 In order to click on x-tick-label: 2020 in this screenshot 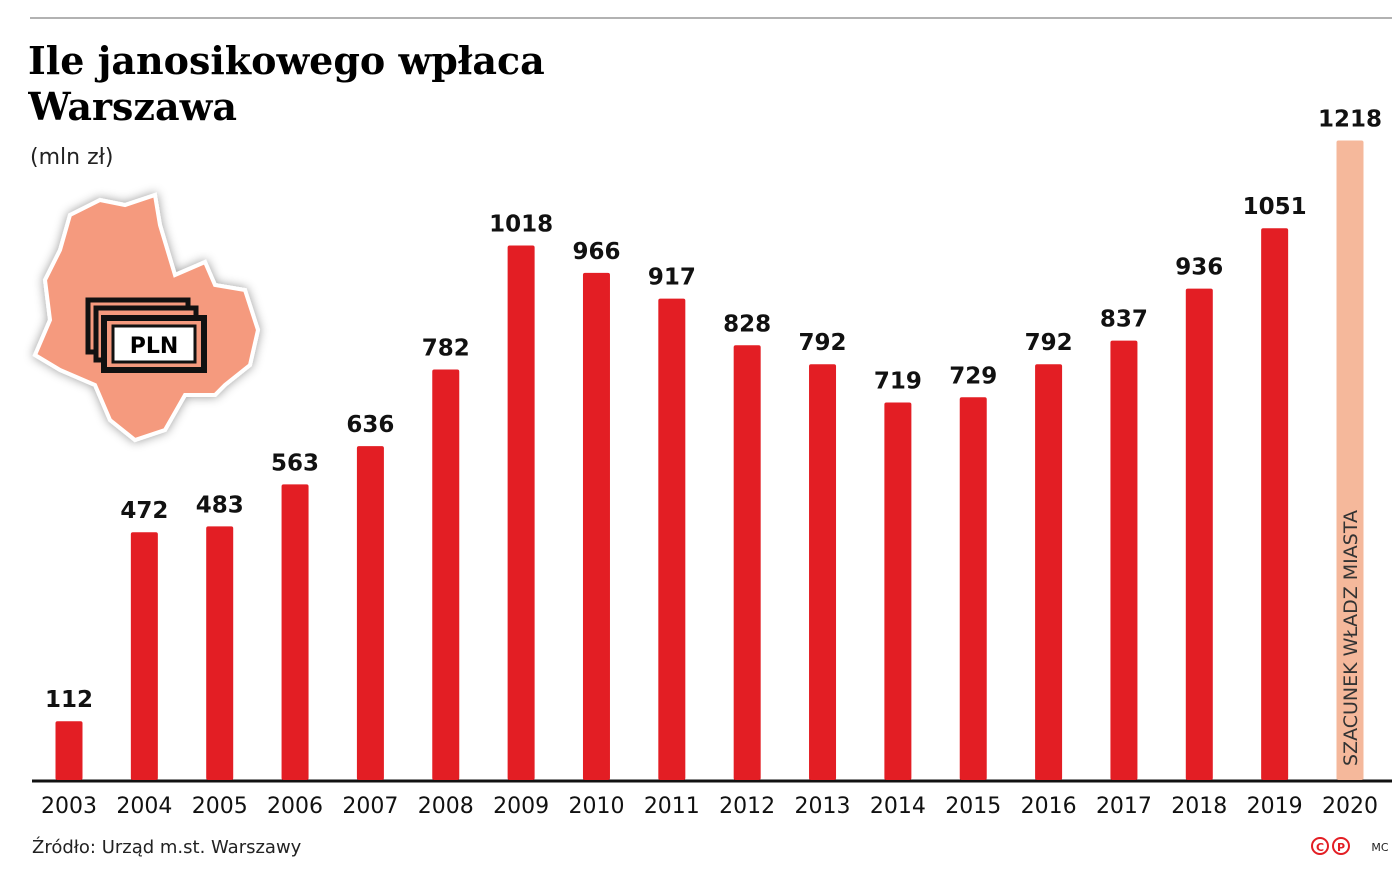, I will do `click(1350, 806)`.